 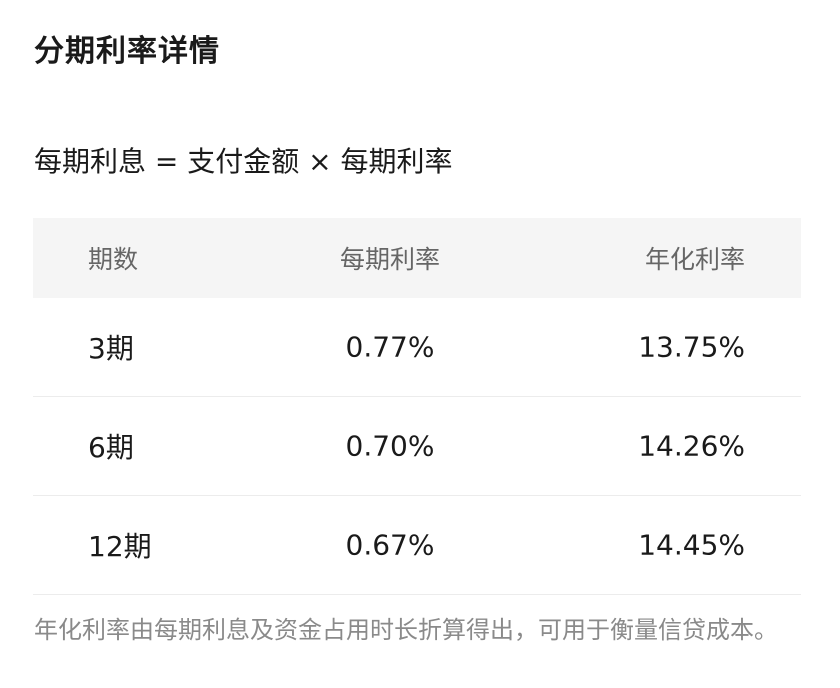 What do you see at coordinates (390, 347) in the screenshot?
I see `period-rate: 0.77%` at bounding box center [390, 347].